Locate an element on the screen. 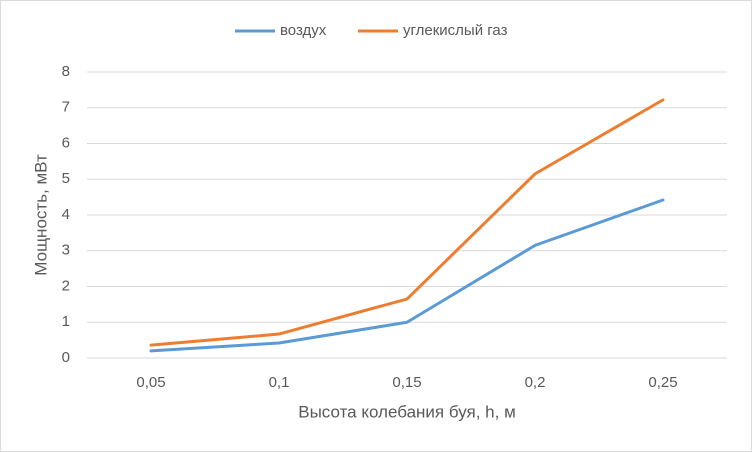 The height and width of the screenshot is (452, 752). y-tick-label: 0 is located at coordinates (66, 357).